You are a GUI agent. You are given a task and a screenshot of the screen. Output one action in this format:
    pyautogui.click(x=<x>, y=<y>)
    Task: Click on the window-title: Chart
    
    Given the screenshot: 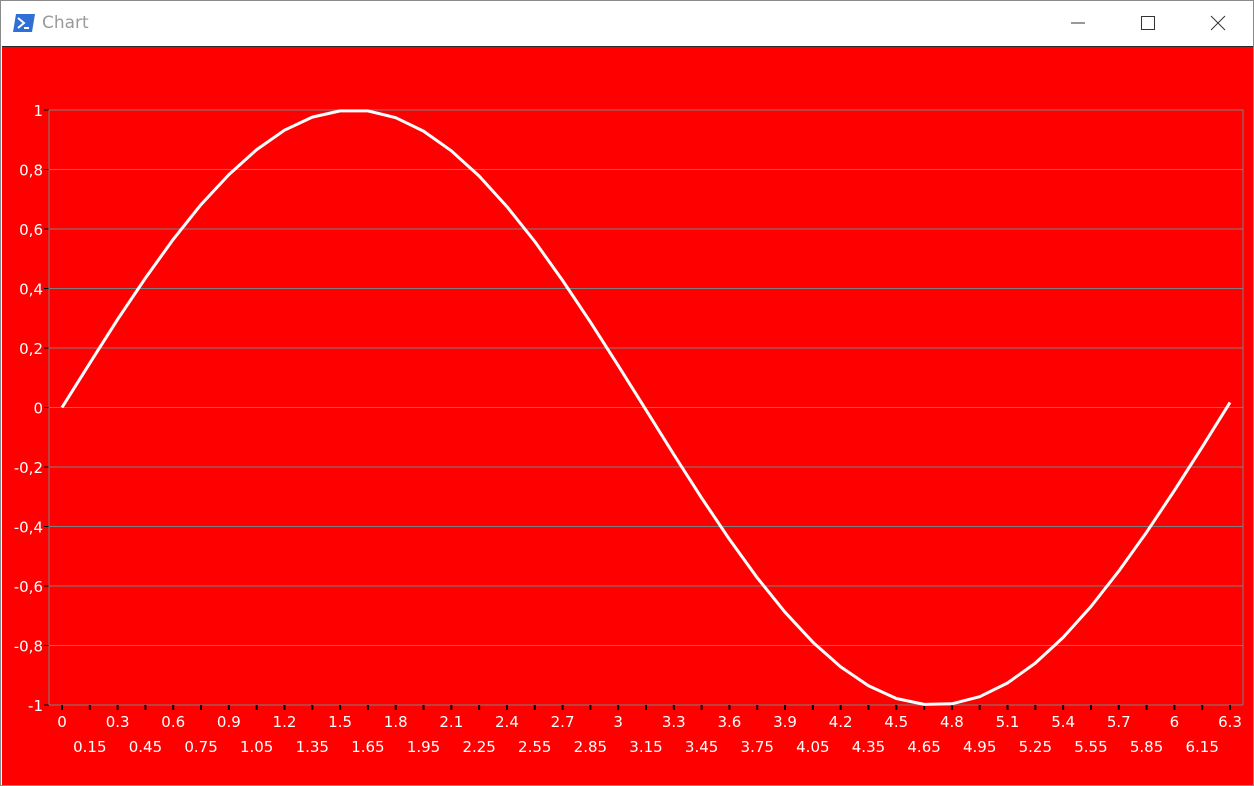 What is the action you would take?
    pyautogui.click(x=65, y=23)
    